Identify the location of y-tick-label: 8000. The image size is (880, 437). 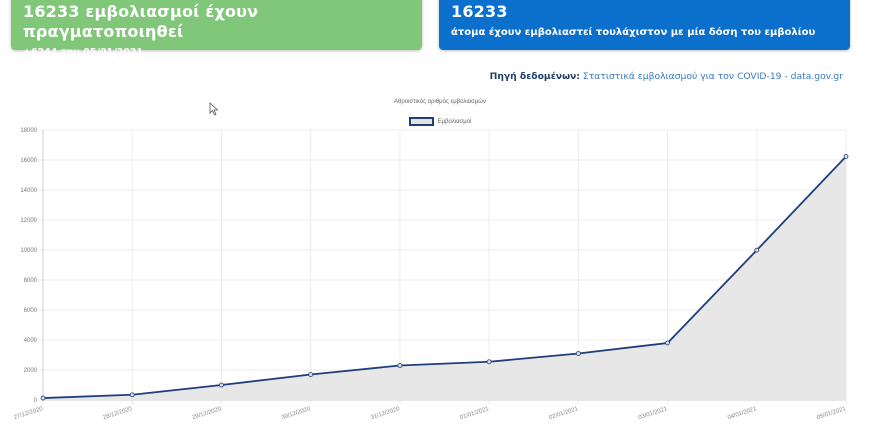
(31, 281).